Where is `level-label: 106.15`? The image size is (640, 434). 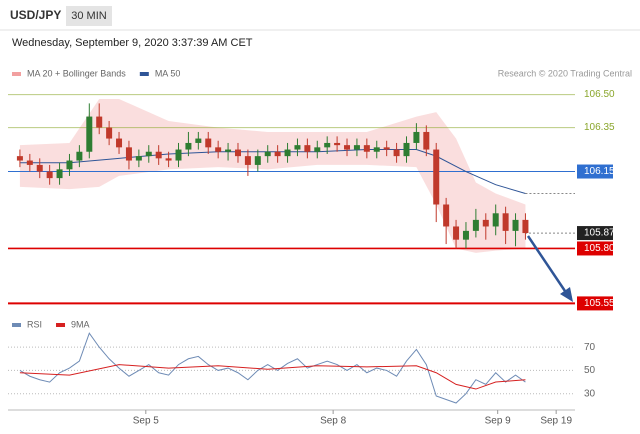 level-label: 106.15 is located at coordinates (599, 171).